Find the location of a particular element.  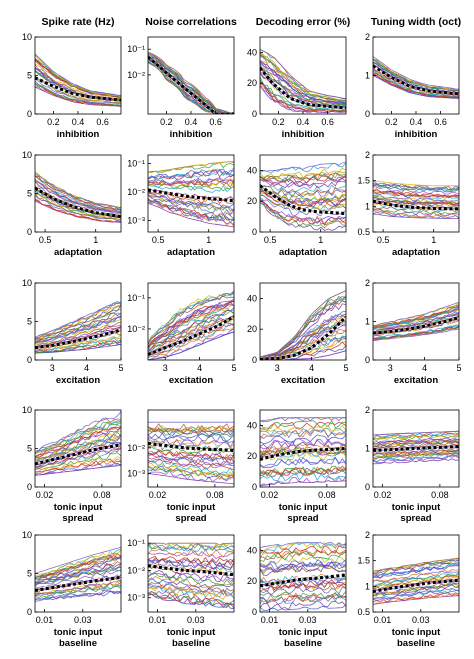

y-tick-label: 10⁻³ is located at coordinates (136, 474).